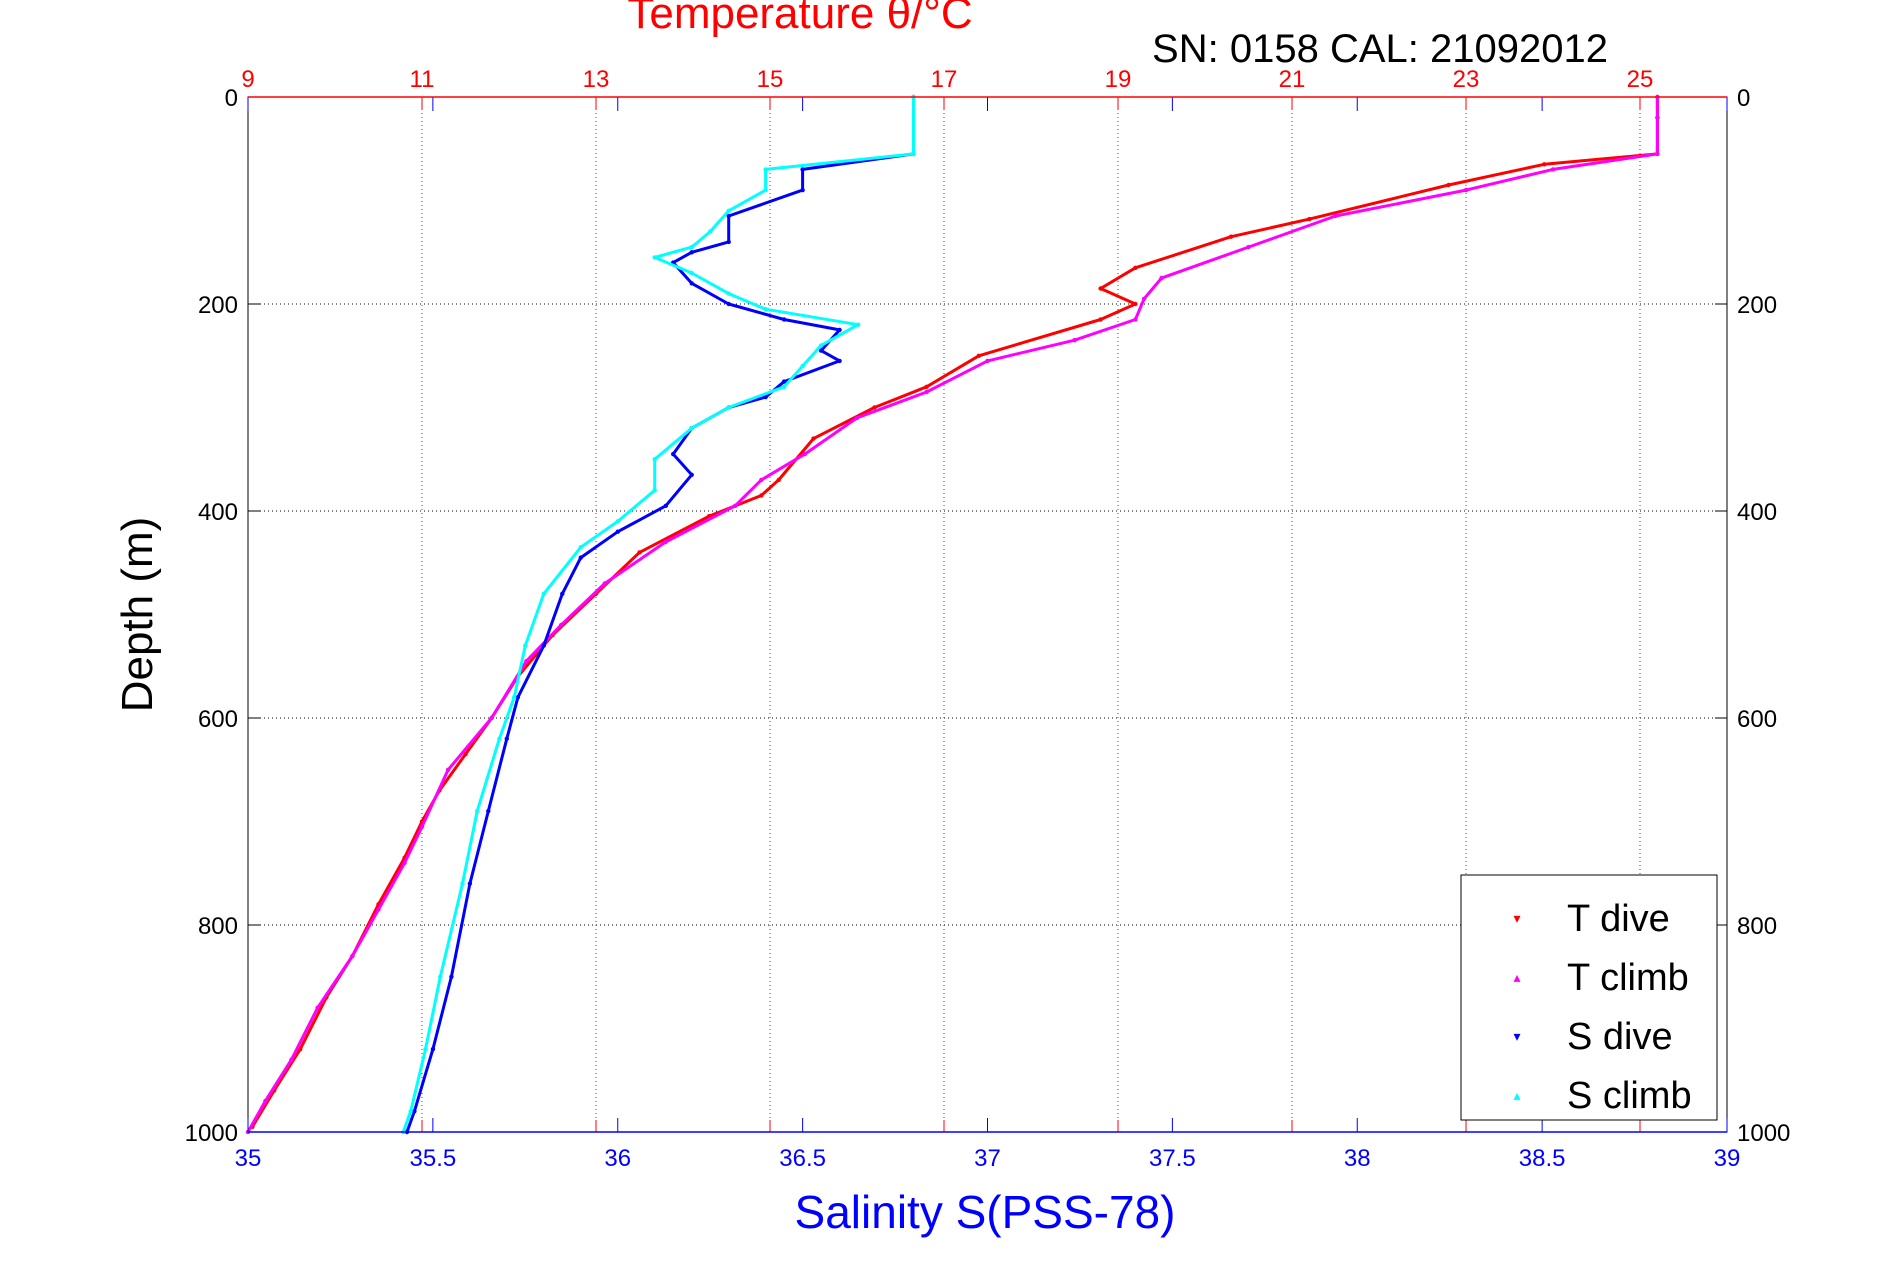  What do you see at coordinates (218, 719) in the screenshot?
I see `y-tick-label: 600` at bounding box center [218, 719].